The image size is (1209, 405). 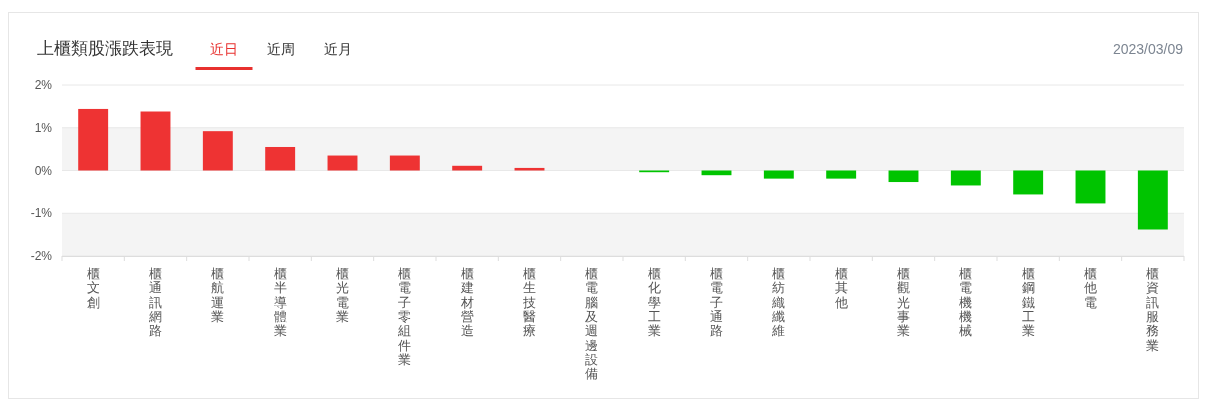 I want to click on x-tick-label: 櫃生技醫療, so click(x=529, y=302).